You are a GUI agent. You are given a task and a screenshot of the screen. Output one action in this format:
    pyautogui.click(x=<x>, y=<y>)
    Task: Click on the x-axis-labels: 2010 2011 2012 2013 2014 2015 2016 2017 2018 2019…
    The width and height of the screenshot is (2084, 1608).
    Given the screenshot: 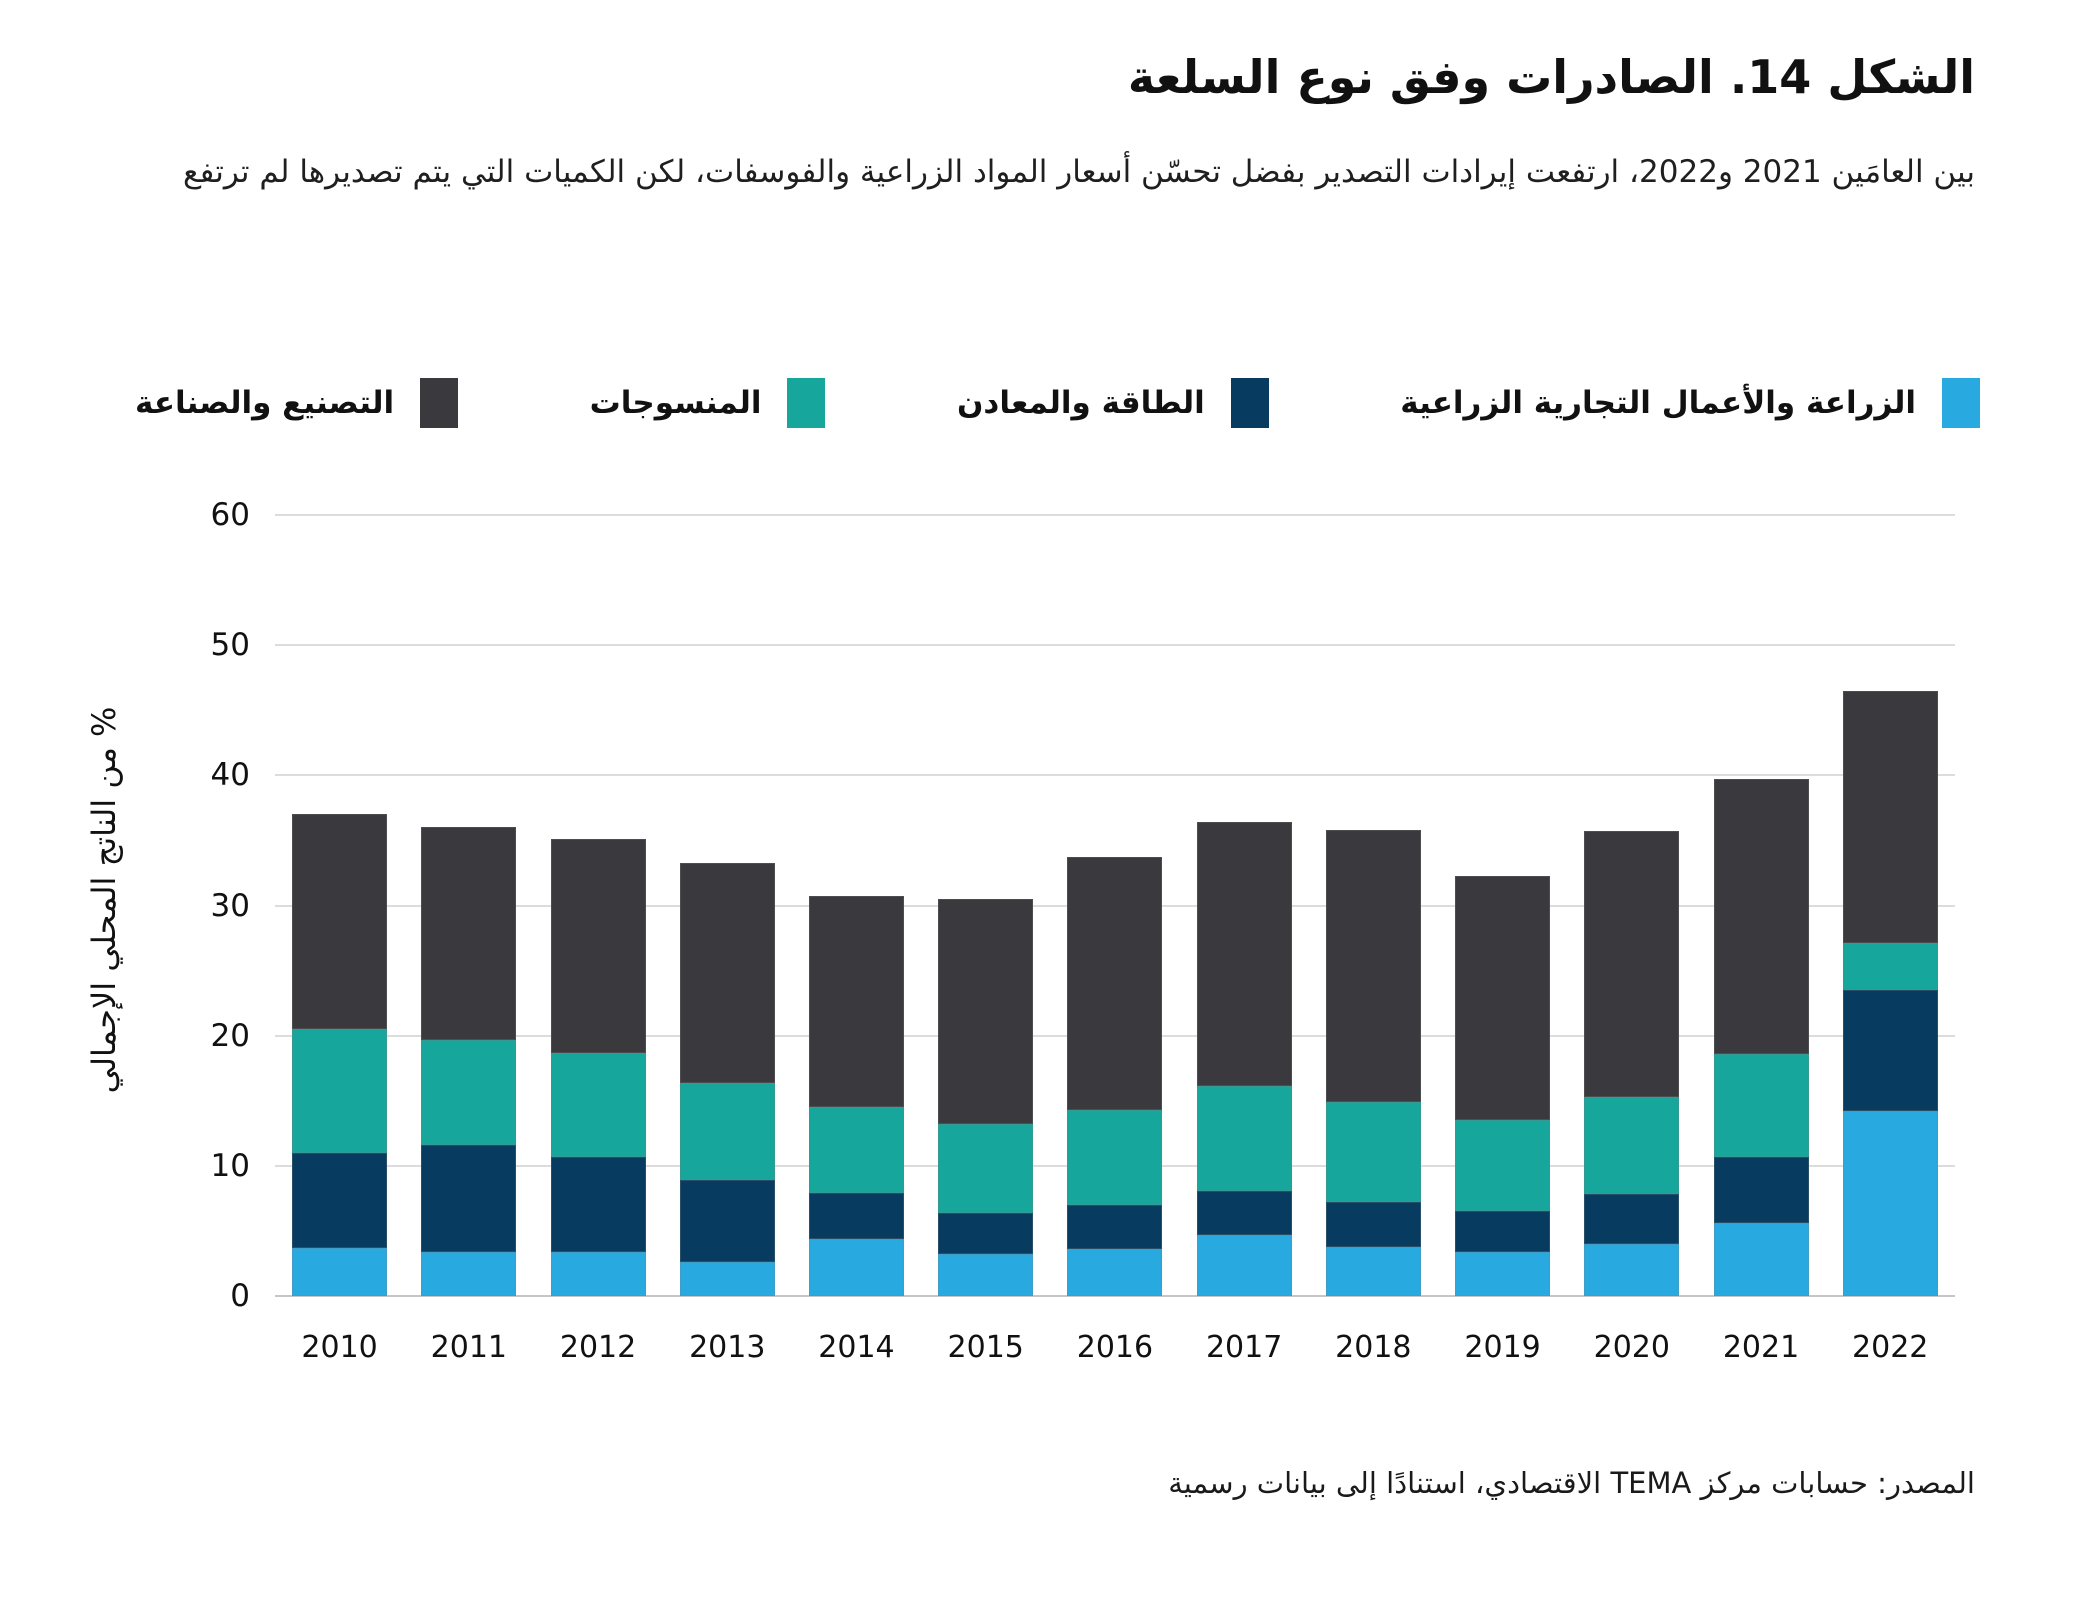 What is the action you would take?
    pyautogui.click(x=1115, y=1347)
    